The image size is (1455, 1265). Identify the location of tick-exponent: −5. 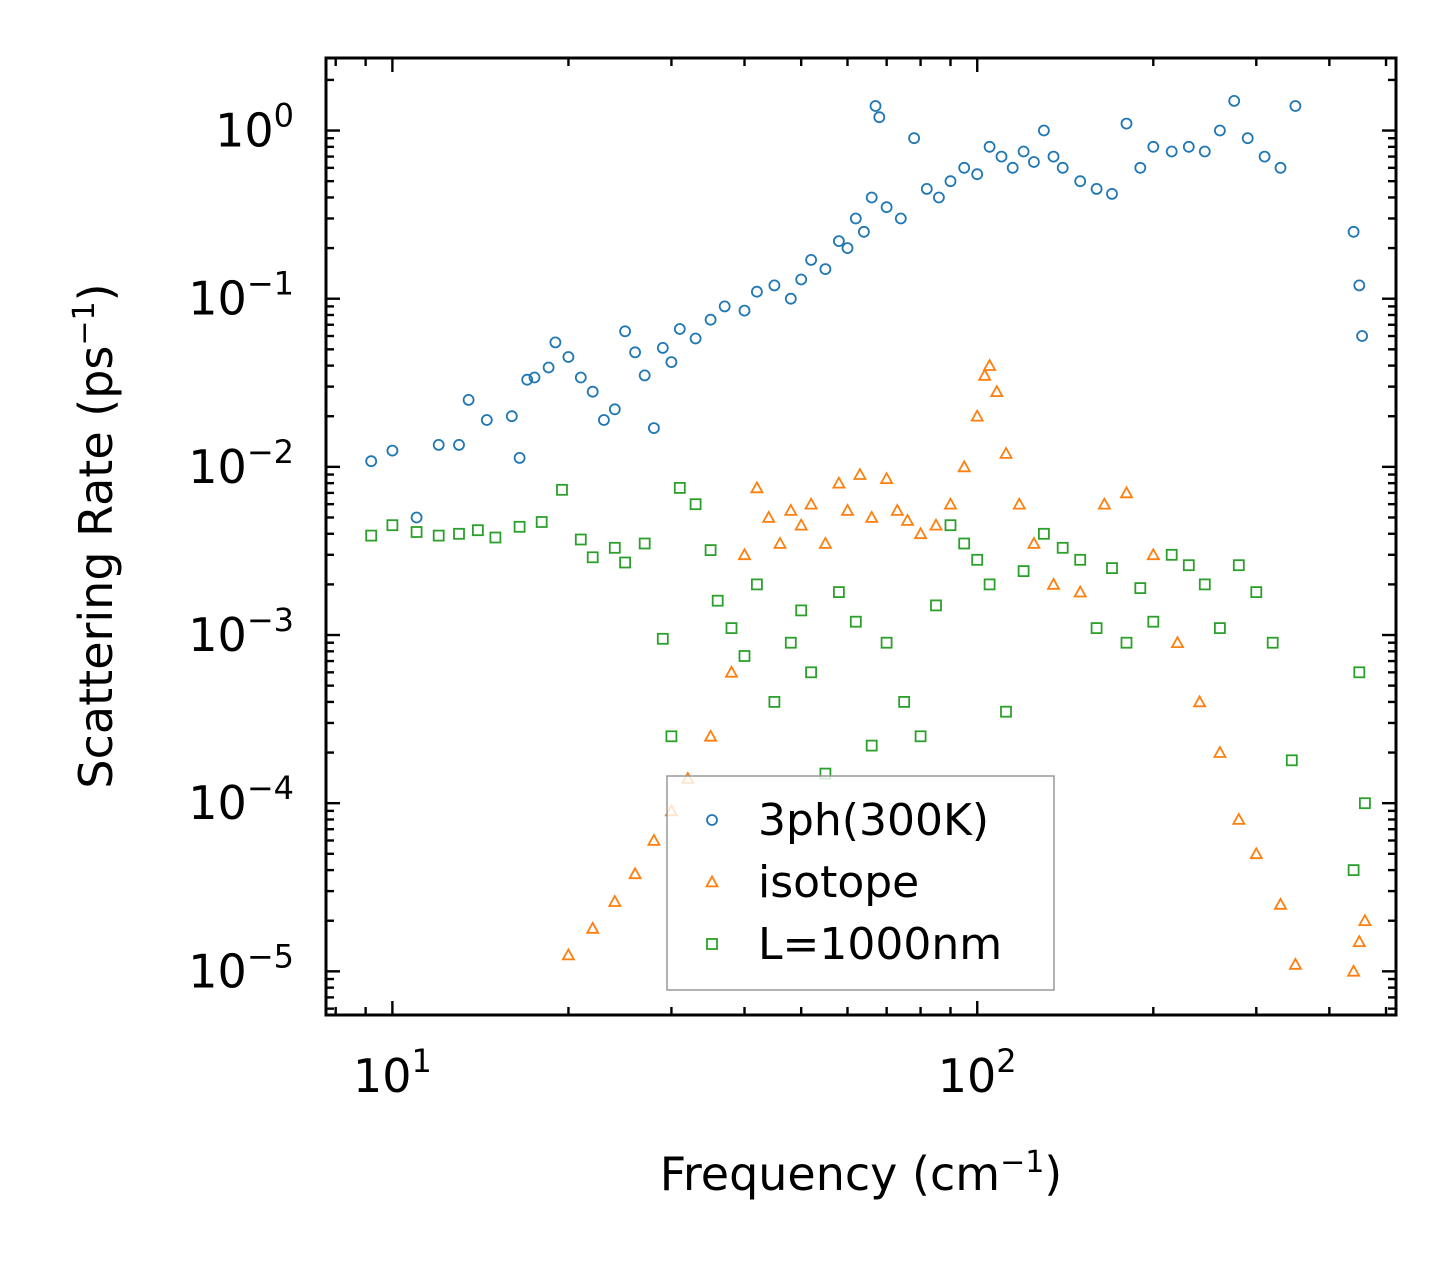
(270, 956).